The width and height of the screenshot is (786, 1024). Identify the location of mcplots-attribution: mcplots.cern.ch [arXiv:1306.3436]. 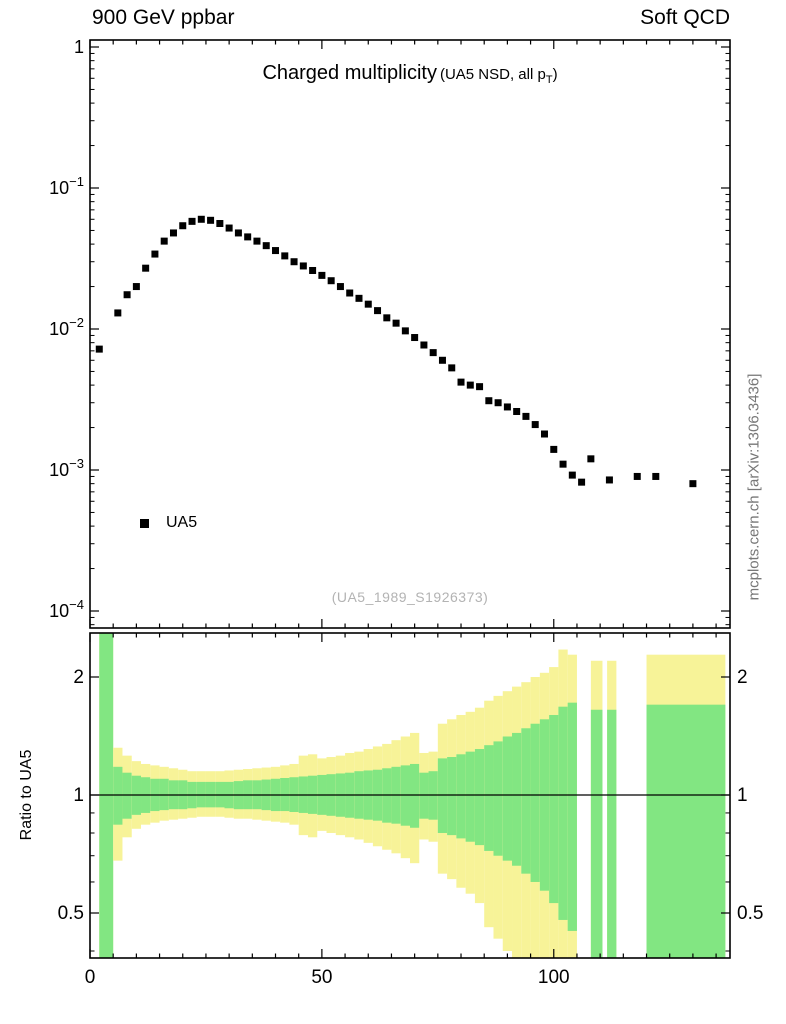
(754, 487).